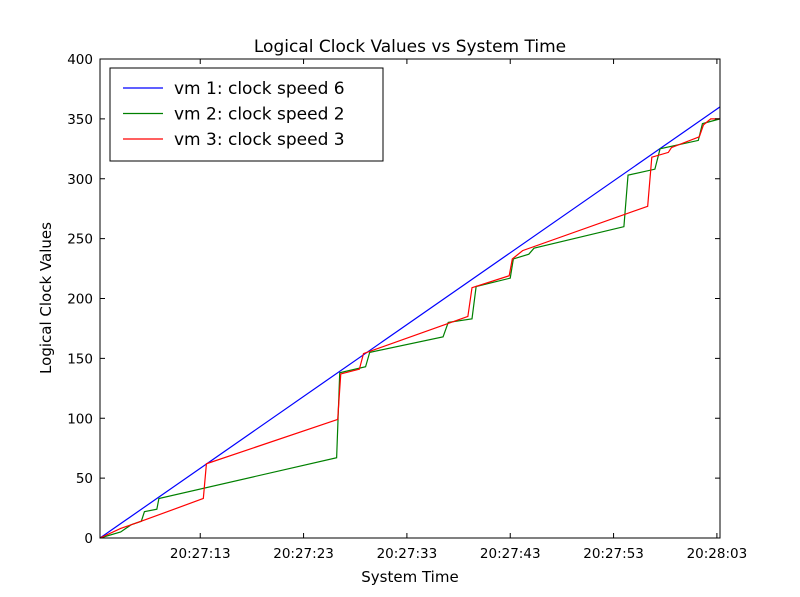 The width and height of the screenshot is (800, 597). Describe the element at coordinates (613, 554) in the screenshot. I see `x-tick-label: 20:27:53` at that location.